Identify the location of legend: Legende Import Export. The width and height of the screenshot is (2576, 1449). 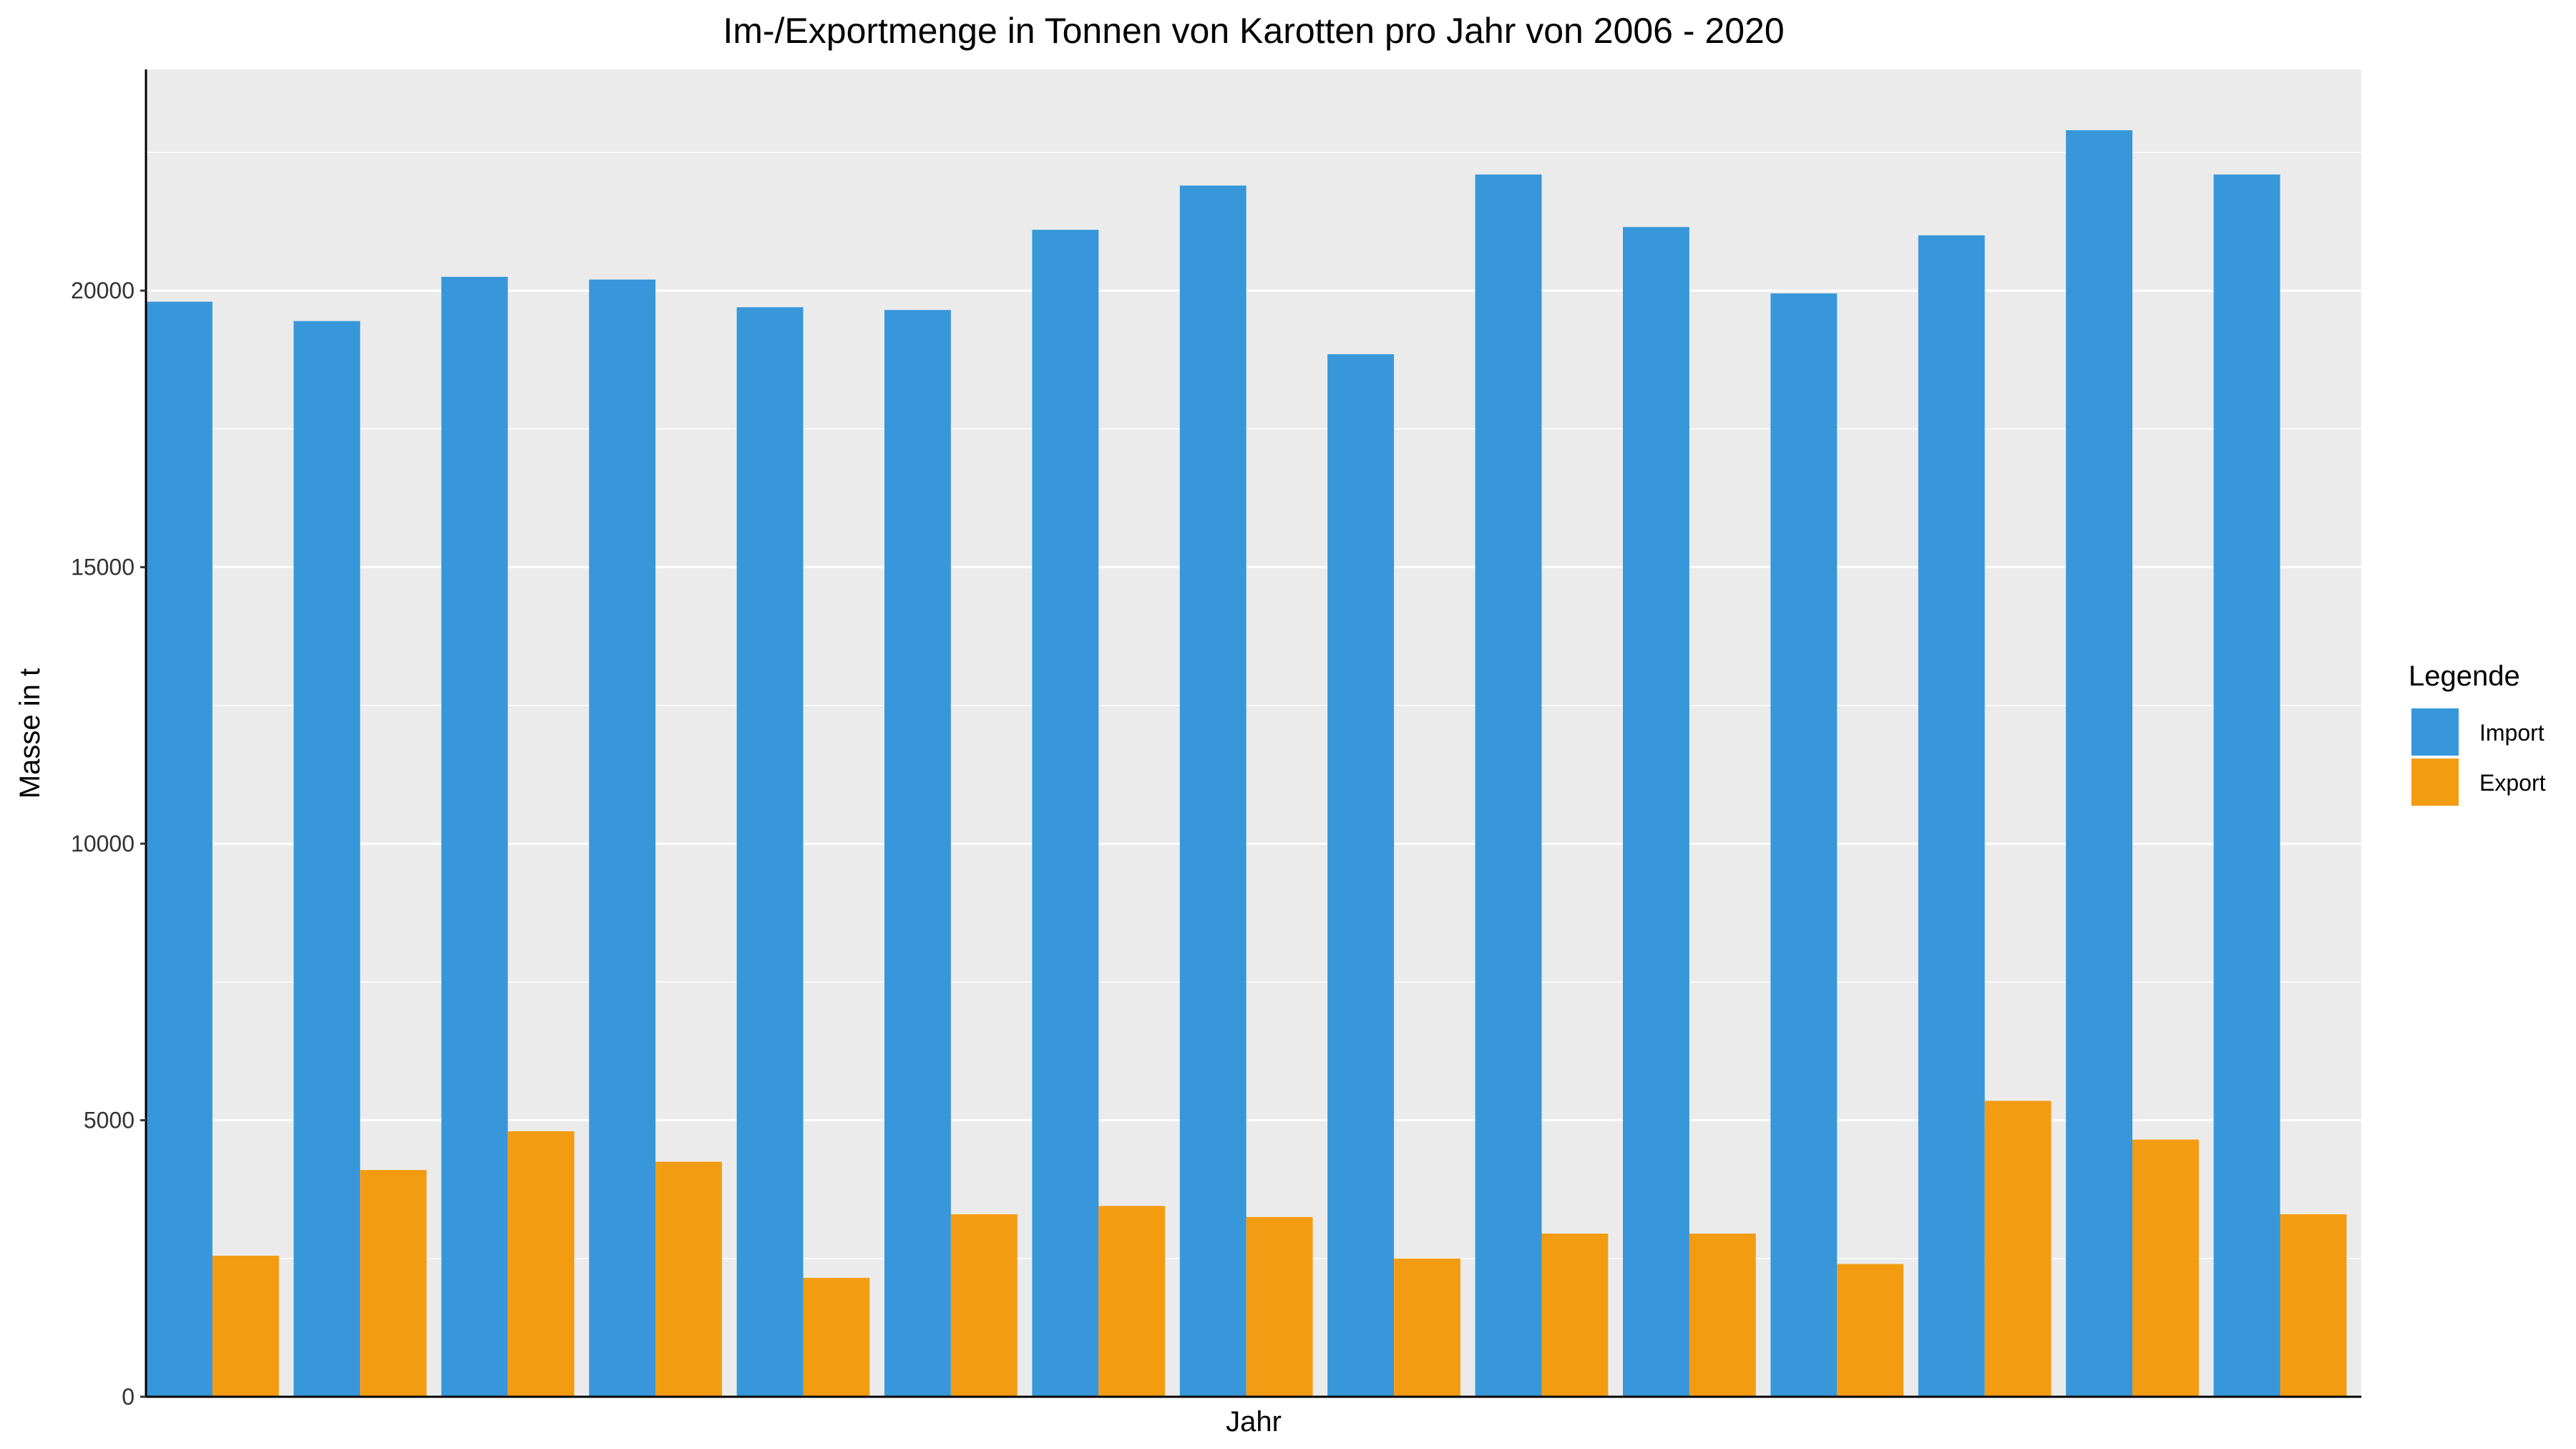
(2477, 733).